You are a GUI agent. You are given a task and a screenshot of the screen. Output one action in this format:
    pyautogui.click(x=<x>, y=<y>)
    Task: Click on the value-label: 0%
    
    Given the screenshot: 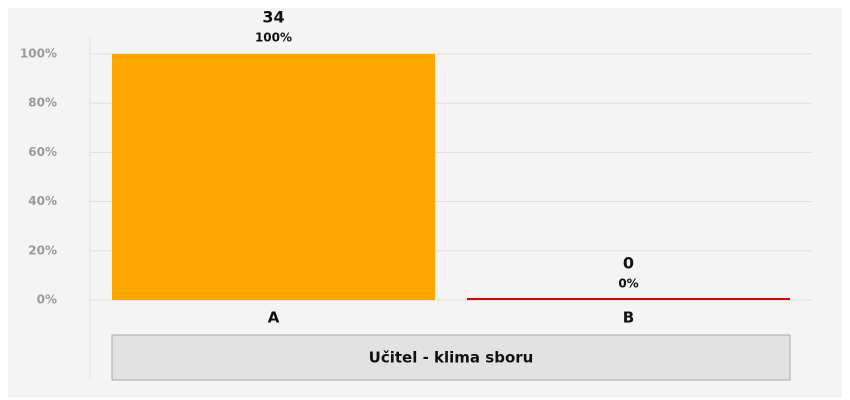 What is the action you would take?
    pyautogui.click(x=628, y=284)
    